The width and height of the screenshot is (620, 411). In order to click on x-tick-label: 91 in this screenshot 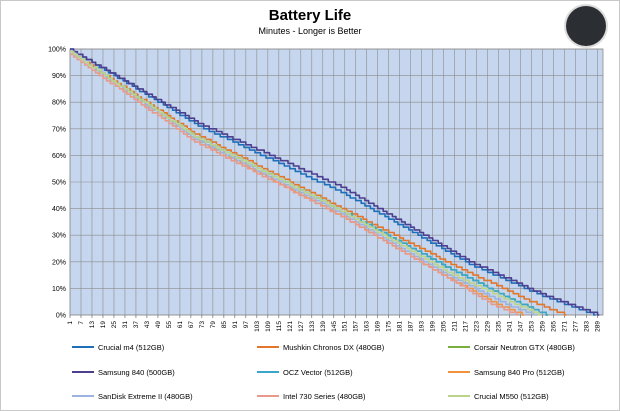, I will do `click(235, 325)`.